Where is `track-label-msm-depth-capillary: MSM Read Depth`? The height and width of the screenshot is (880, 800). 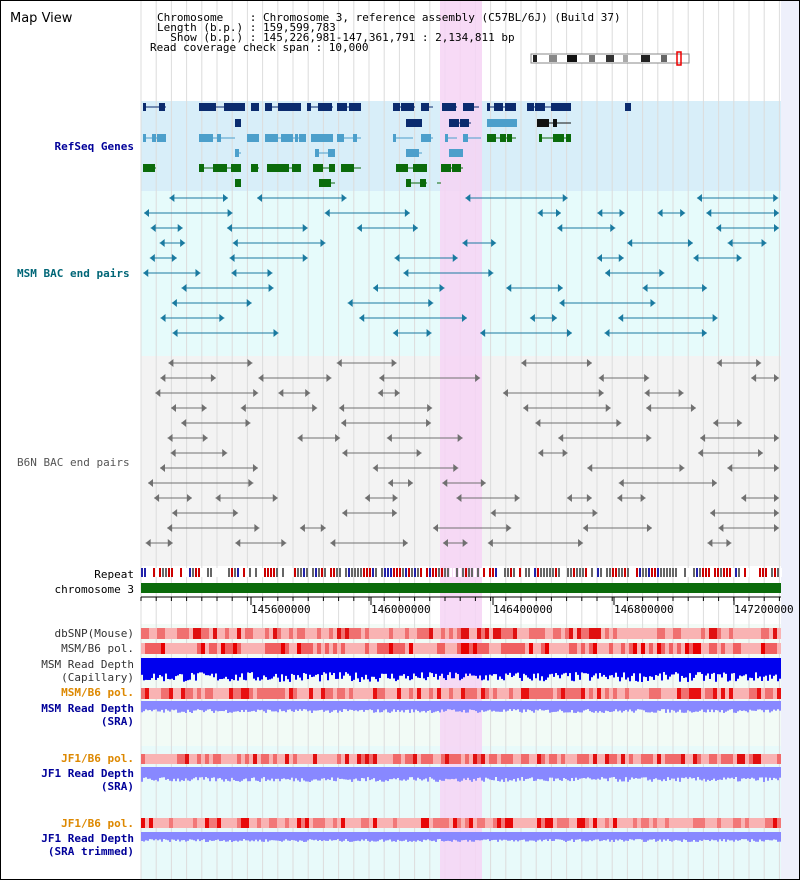
track-label-msm-depth-capillary: MSM Read Depth is located at coordinates (87, 664).